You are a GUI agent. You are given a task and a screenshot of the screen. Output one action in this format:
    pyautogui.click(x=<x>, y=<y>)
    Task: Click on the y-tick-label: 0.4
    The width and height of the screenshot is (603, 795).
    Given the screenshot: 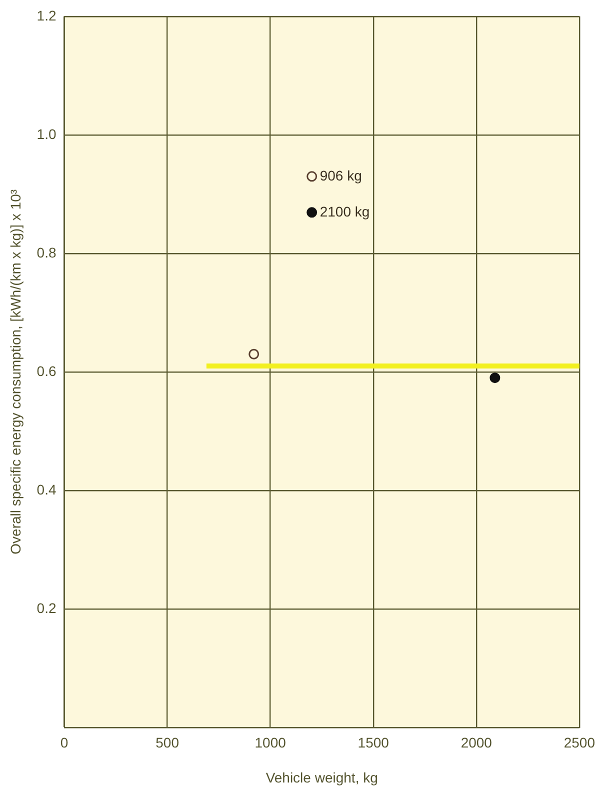 What is the action you would take?
    pyautogui.click(x=46, y=489)
    